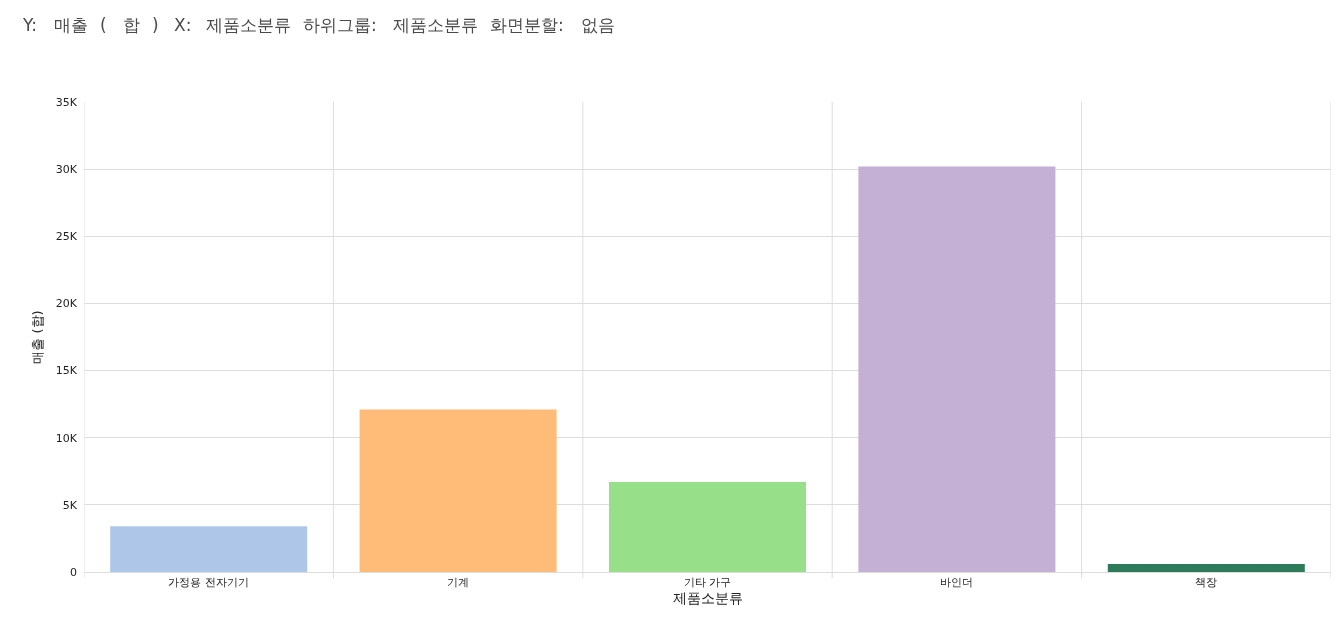  Describe the element at coordinates (527, 25) in the screenshot. I see `text: 화면분할:` at that location.